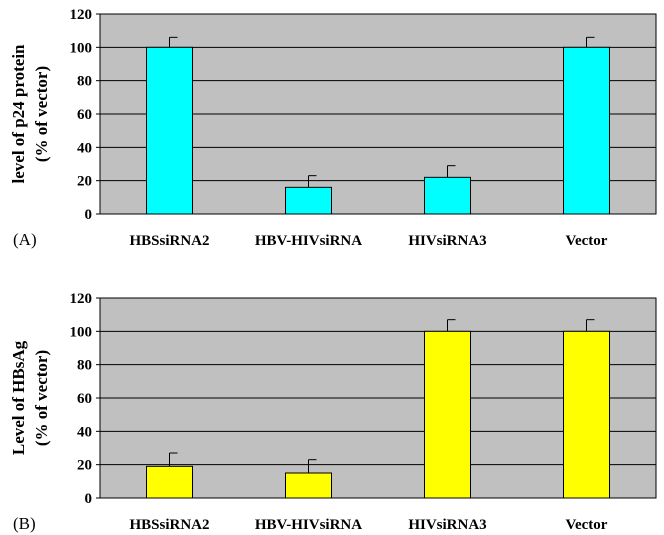 This screenshot has width=664, height=535. I want to click on x-category-labels-b: HBSsiRNA2 HBV-HIVsiRNA HIVsiRNA3 Vector, so click(368, 525).